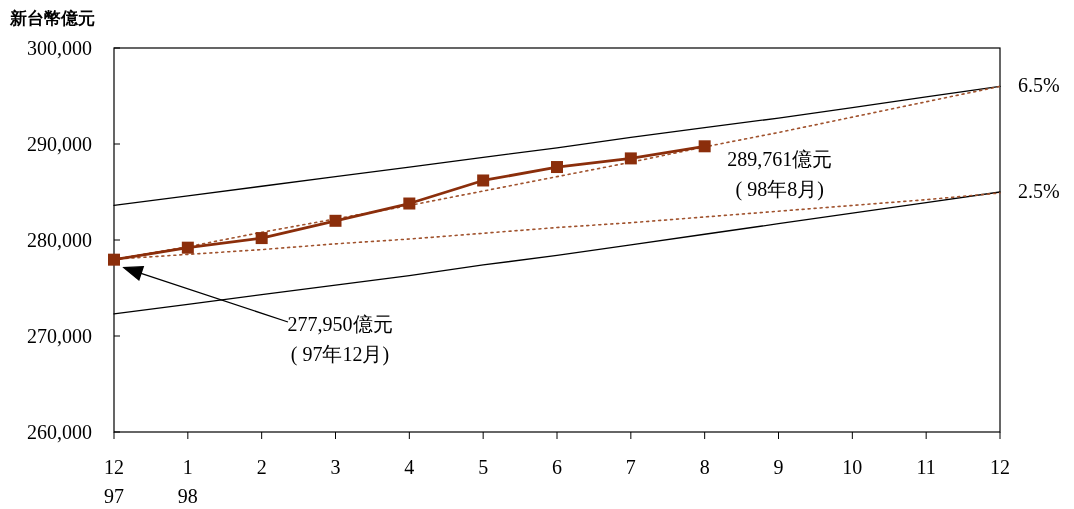 This screenshot has width=1074, height=509. I want to click on y-tick-label: 290,000, so click(59, 144).